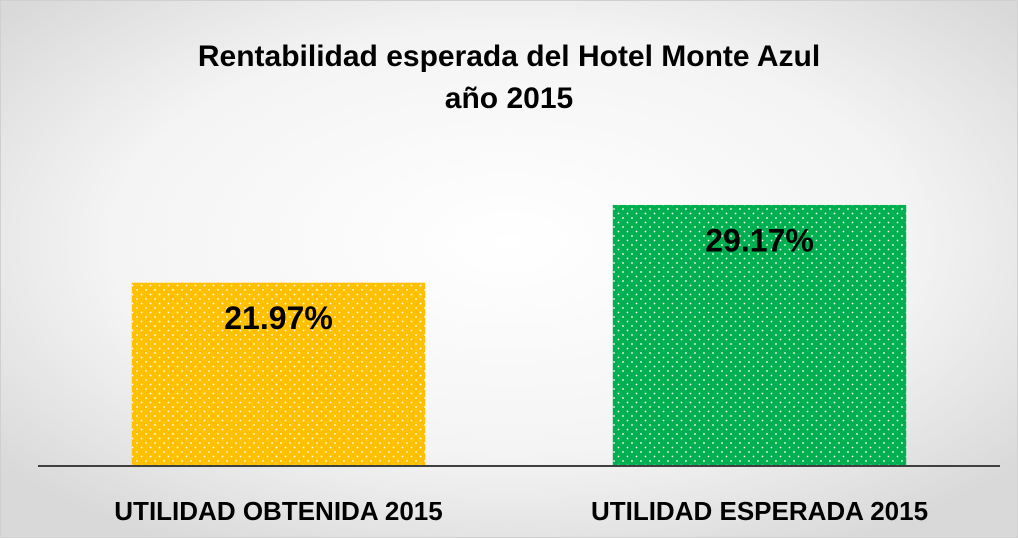 The image size is (1018, 538). Describe the element at coordinates (278, 511) in the screenshot. I see `x-tick-label: UTILIDAD OBTENIDA 2015` at that location.